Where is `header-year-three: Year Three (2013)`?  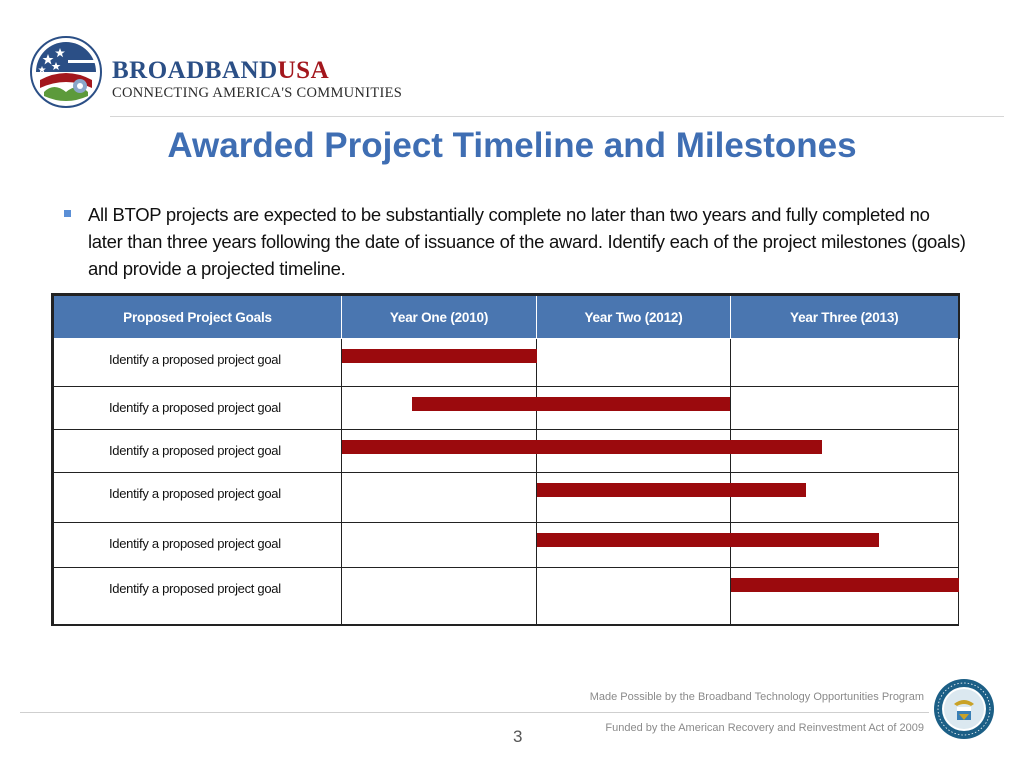
header-year-three: Year Three (2013) is located at coordinates (845, 316).